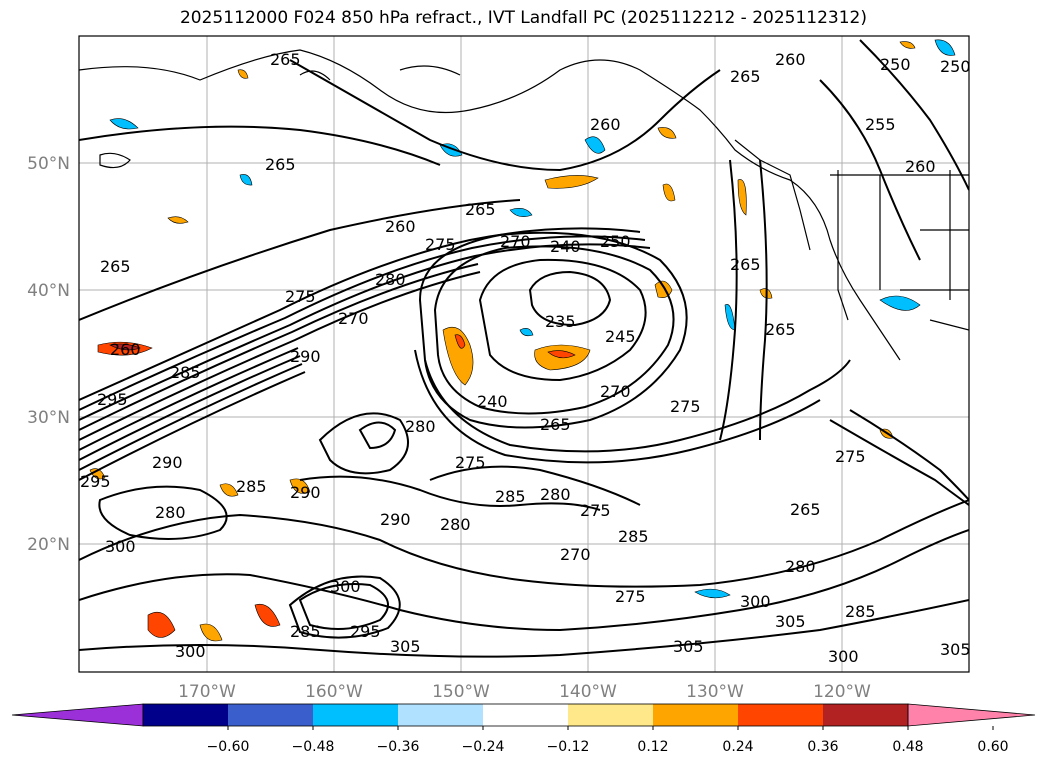 This screenshot has height=765, width=1047. What do you see at coordinates (907, 747) in the screenshot?
I see `colorbar-tick-label: 0.48` at bounding box center [907, 747].